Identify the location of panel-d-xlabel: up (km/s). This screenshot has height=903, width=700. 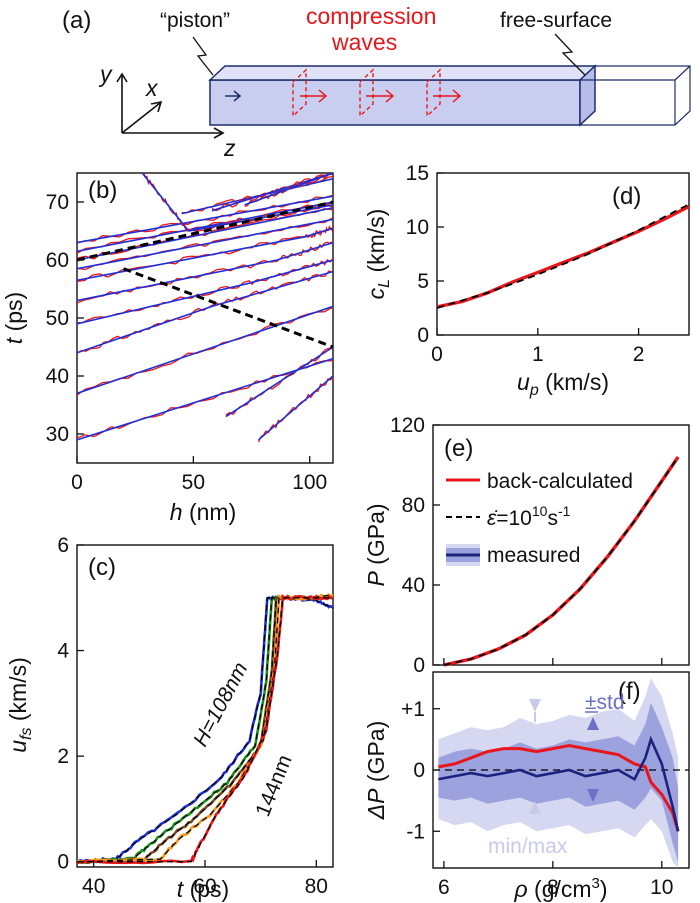
(563, 384).